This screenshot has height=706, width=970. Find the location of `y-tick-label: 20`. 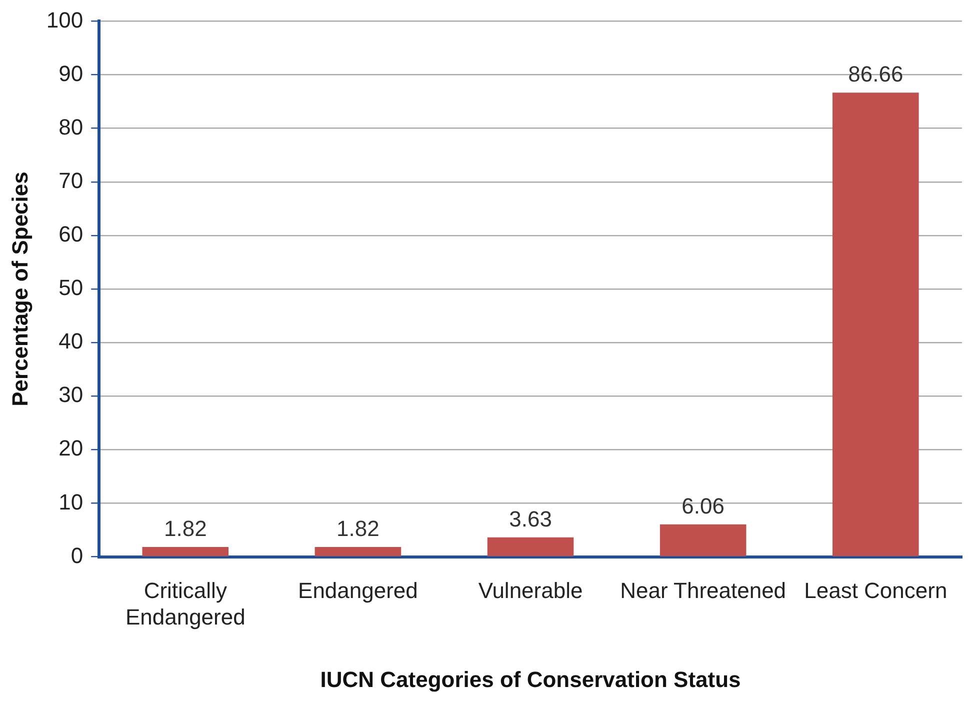

y-tick-label: 20 is located at coordinates (71, 448).